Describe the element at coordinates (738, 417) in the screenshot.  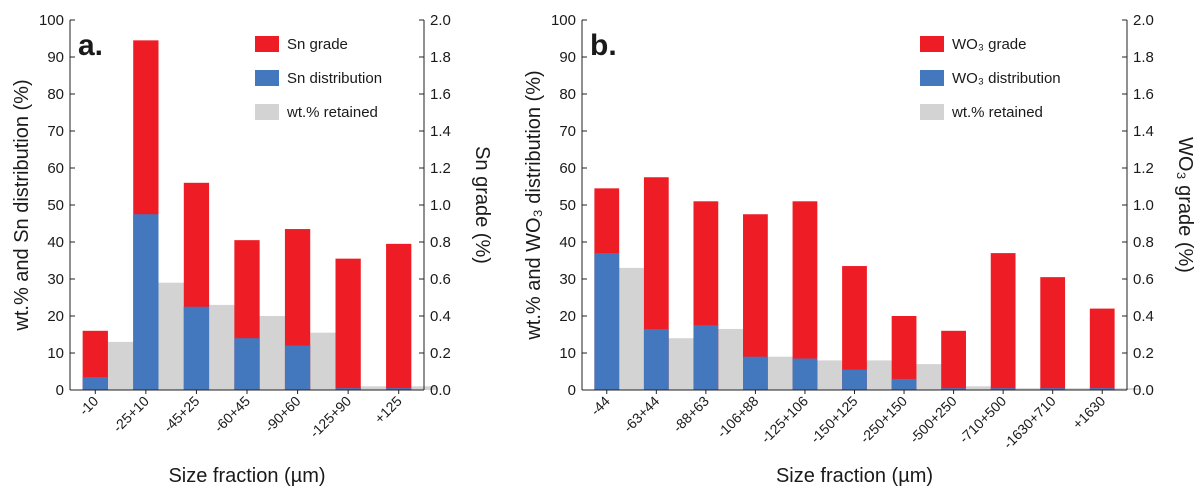
I see `x-tick-label: -106+88` at that location.